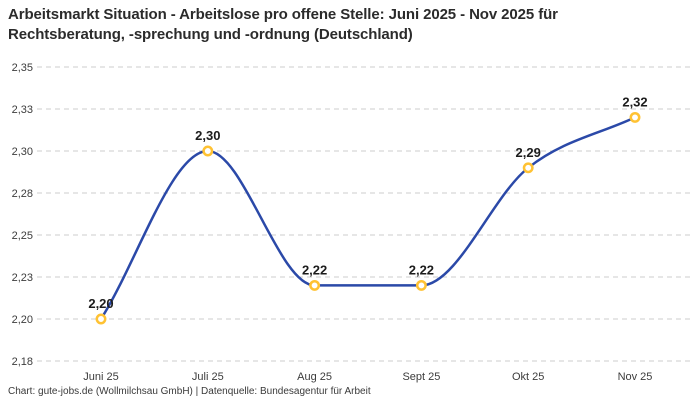  I want to click on x-tick-label: Aug 25, so click(314, 377).